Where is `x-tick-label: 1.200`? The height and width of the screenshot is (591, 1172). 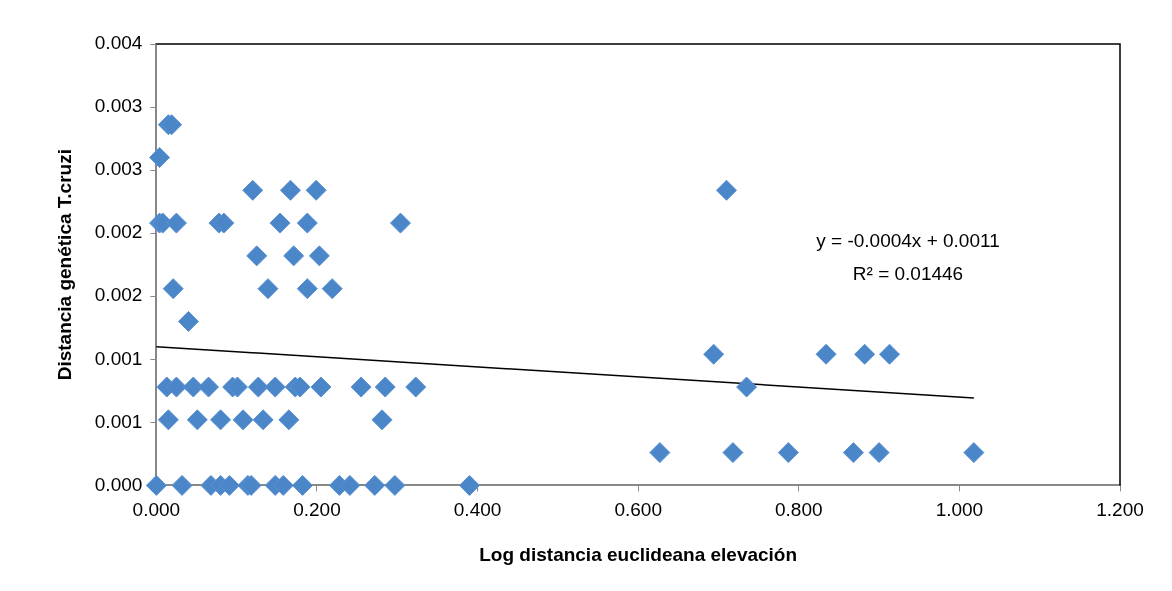
x-tick-label: 1.200 is located at coordinates (1120, 510).